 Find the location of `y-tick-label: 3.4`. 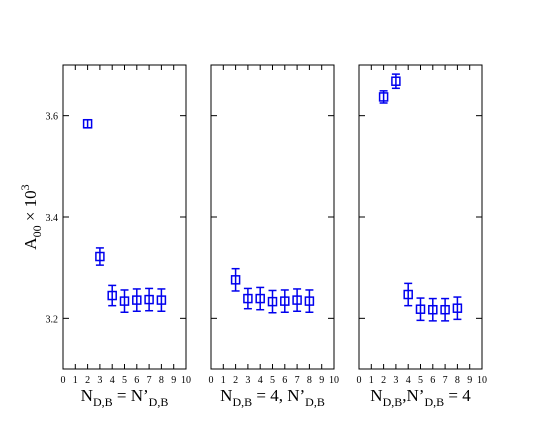

y-tick-label: 3.4 is located at coordinates (52, 218).